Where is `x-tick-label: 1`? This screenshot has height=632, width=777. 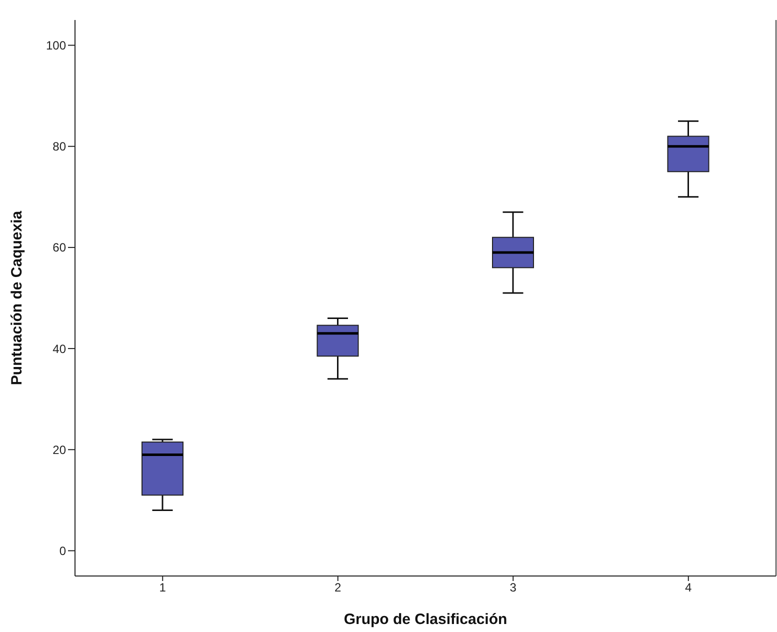
x-tick-label: 1 is located at coordinates (162, 587).